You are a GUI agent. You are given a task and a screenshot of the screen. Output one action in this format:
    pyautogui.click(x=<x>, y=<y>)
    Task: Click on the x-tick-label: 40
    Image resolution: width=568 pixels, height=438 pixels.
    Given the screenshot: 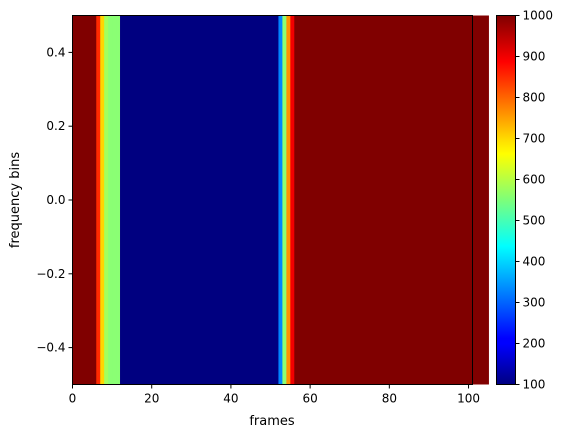 What is the action you would take?
    pyautogui.click(x=230, y=399)
    